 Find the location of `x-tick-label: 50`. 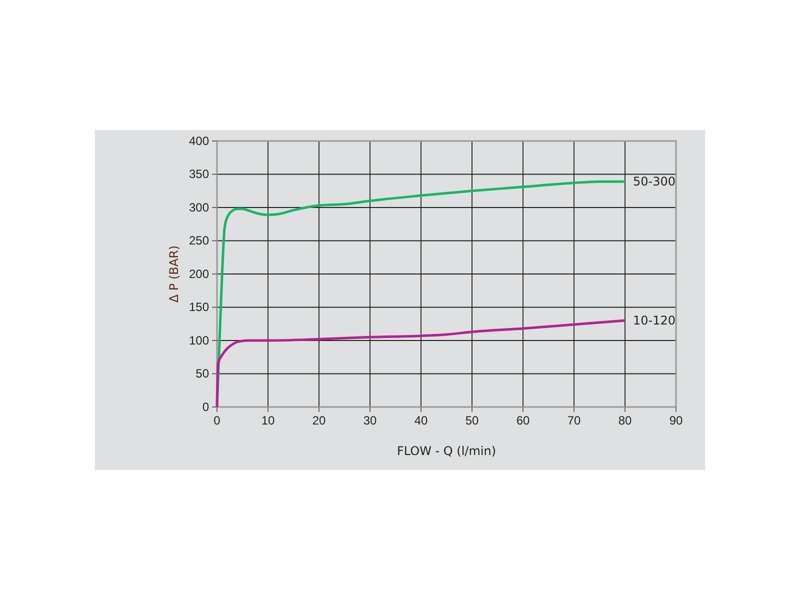

x-tick-label: 50 is located at coordinates (472, 421).